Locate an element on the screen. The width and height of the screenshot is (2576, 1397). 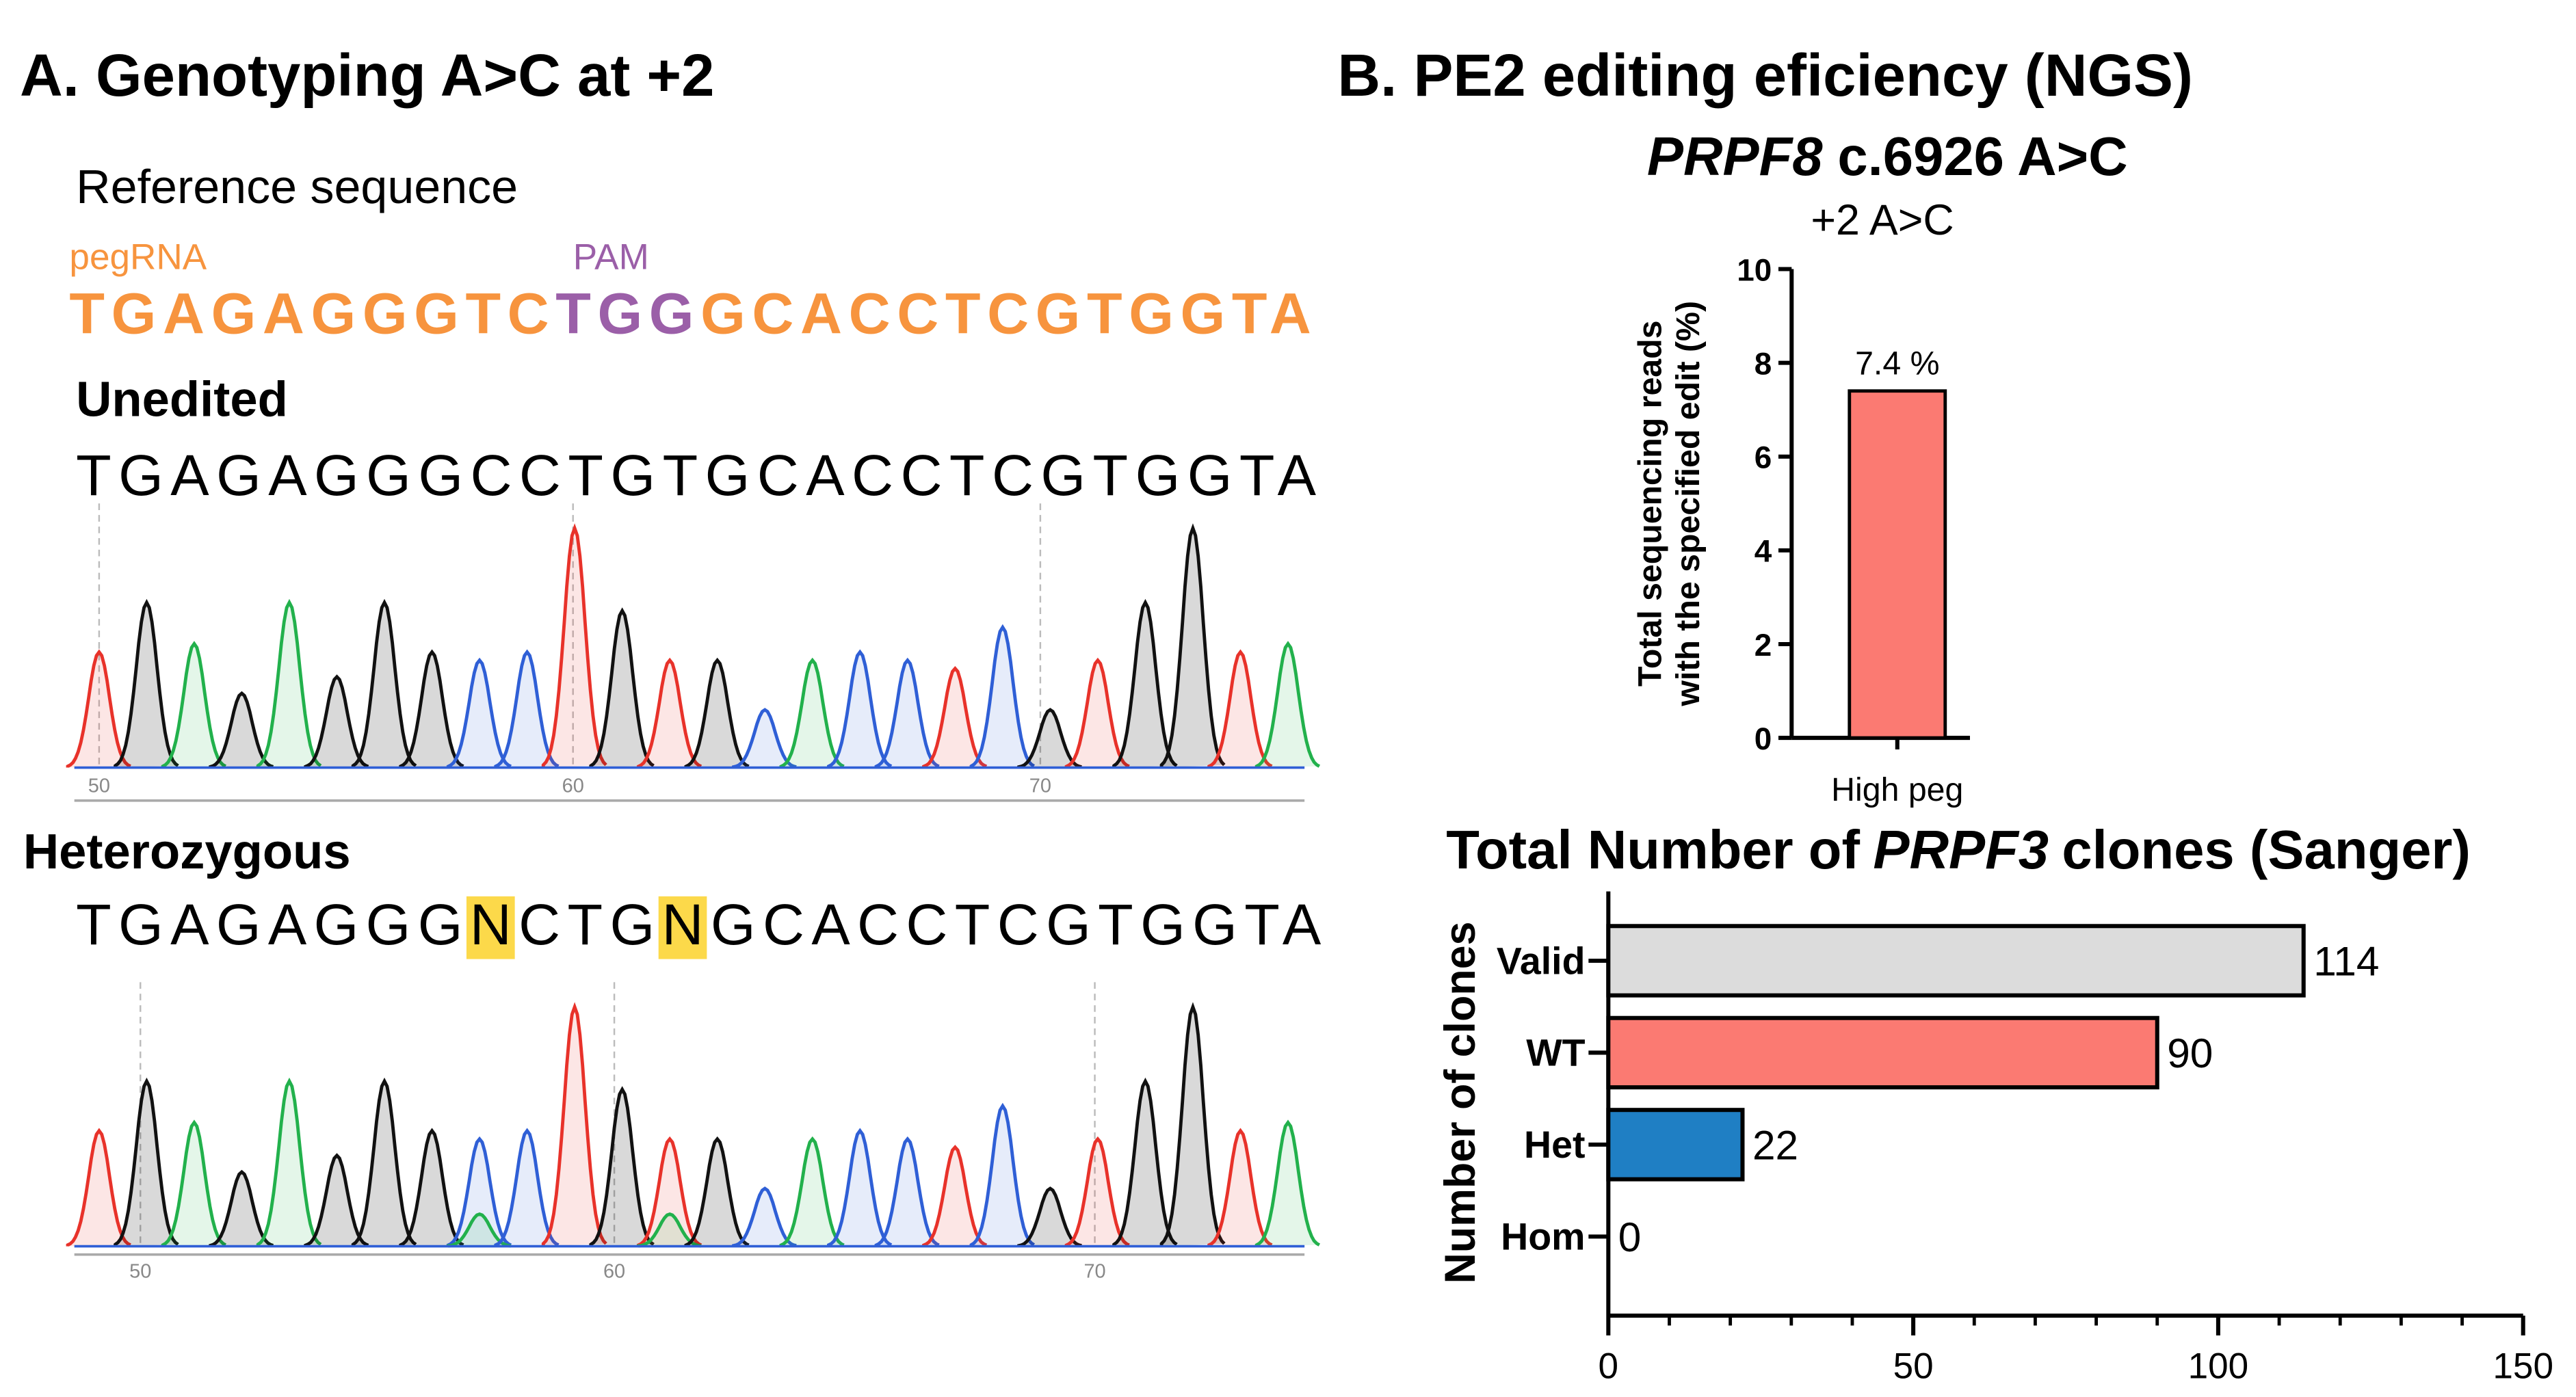
unedited-sequence: TGAGAGGGCCTGTGCACCTCGTGGTA is located at coordinates (696, 475).